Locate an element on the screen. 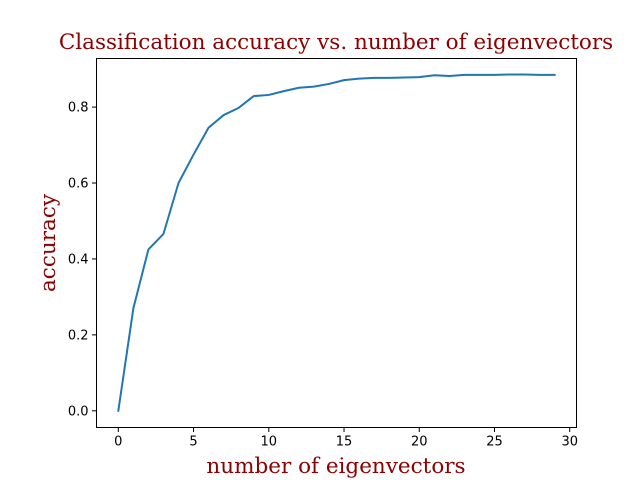 The image size is (640, 480). y-tick-label: 0.2 is located at coordinates (78, 335).